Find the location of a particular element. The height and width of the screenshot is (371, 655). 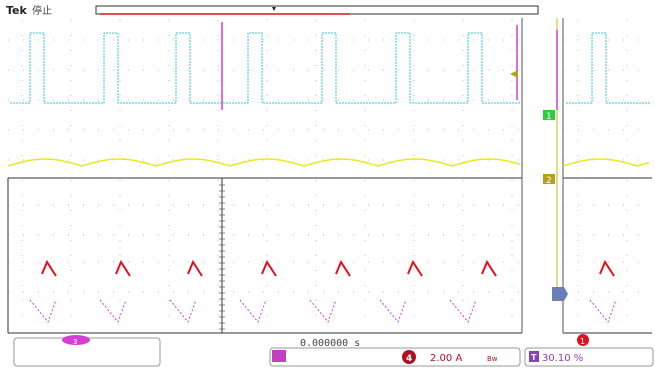

ch3-scale-badge is located at coordinates (76, 340).